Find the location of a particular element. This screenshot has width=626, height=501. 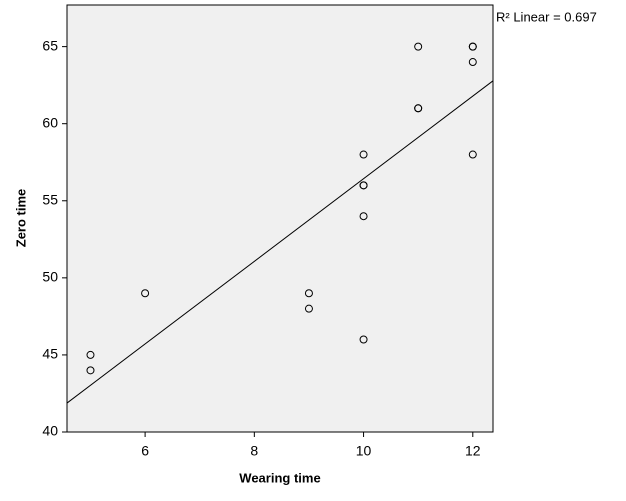

x-tick-label: 12 is located at coordinates (473, 451).